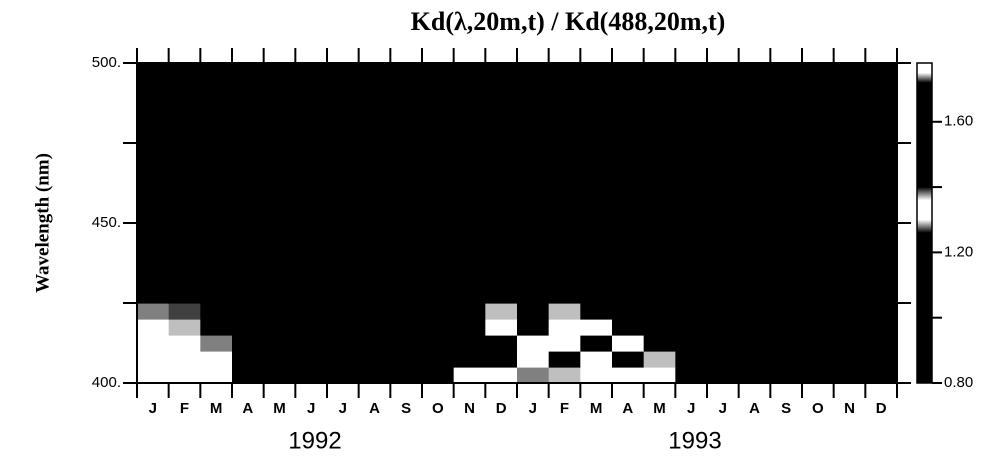 Image resolution: width=1006 pixels, height=460 pixels. I want to click on y-tick-label: 450., so click(106, 222).